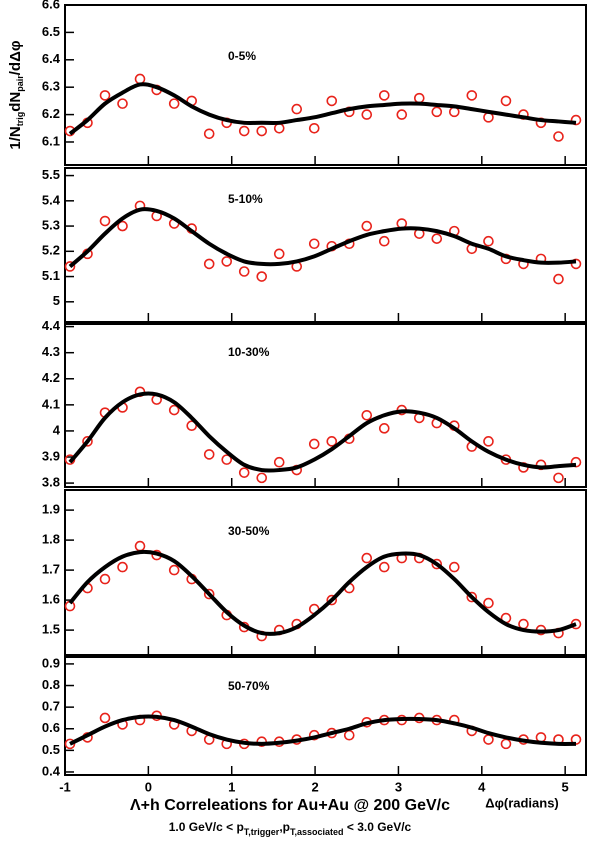 This screenshot has width=591, height=850. Describe the element at coordinates (206, 827) in the screenshot. I see `subtitle-part: 1.0 GeV/c < p` at that location.